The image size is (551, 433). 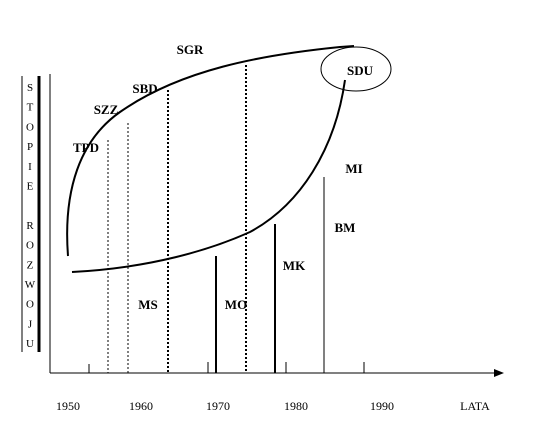 I want to click on x-axis-tick-marks, so click(x=226, y=367).